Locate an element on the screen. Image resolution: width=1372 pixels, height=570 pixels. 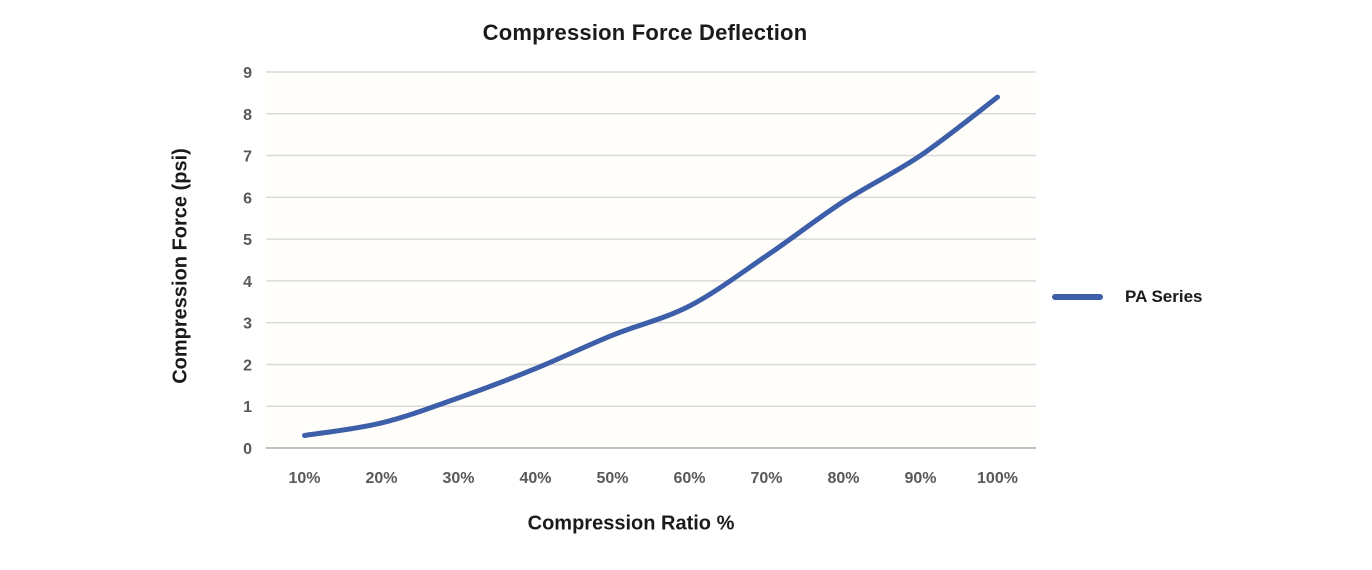
y-tick-label: 0 is located at coordinates (247, 449).